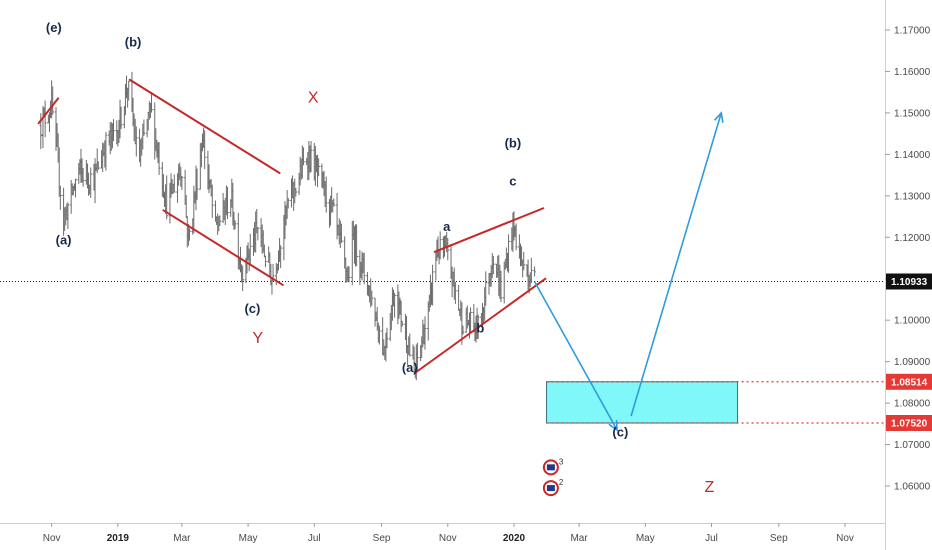  I want to click on wave-label: (c), so click(252, 308).